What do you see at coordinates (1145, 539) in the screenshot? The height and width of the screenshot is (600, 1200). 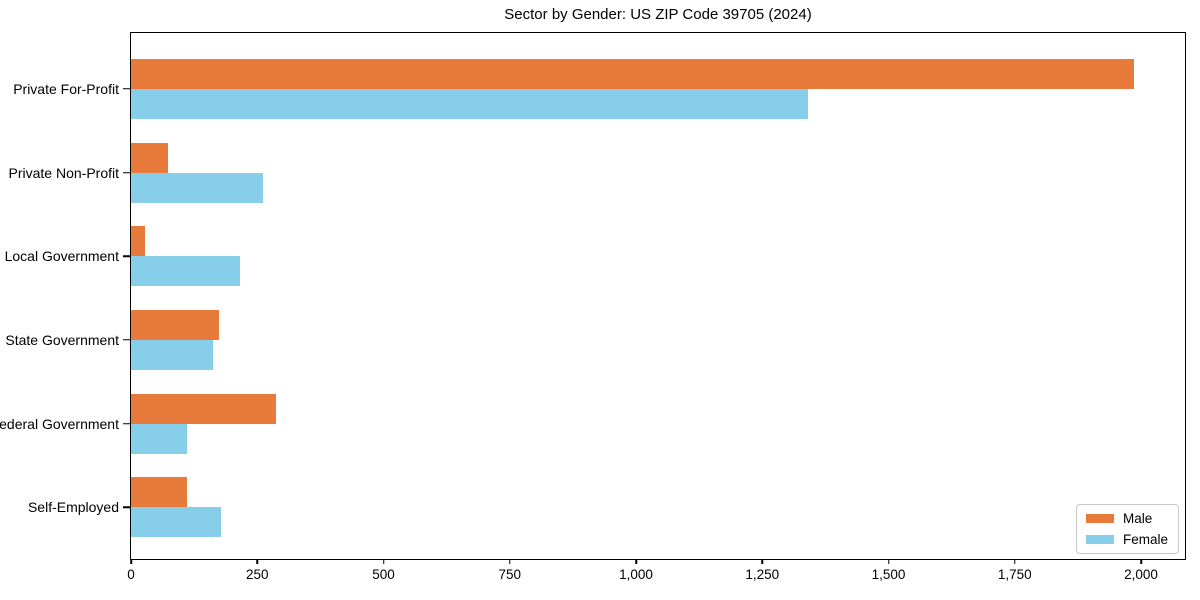 I see `legend-label: Female` at bounding box center [1145, 539].